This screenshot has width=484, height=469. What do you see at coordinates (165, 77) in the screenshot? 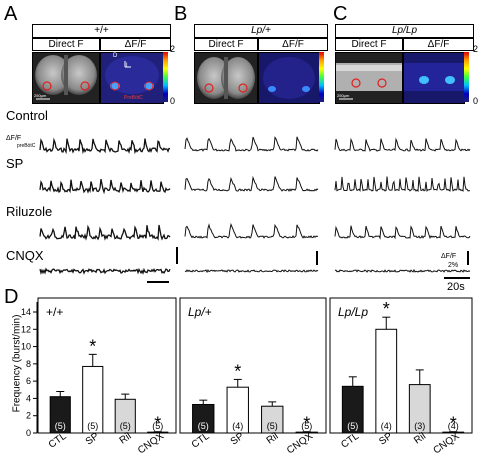
I see `colorbar-a` at bounding box center [165, 77].